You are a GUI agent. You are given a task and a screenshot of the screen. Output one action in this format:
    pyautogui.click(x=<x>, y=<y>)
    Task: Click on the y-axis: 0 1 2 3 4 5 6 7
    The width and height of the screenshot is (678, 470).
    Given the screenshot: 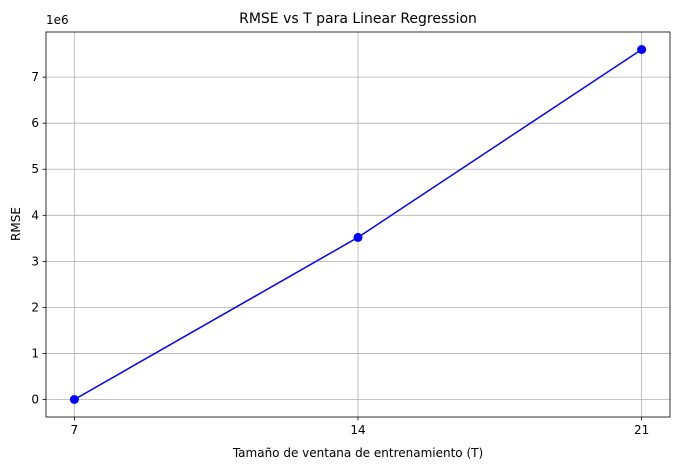 What is the action you would take?
    pyautogui.click(x=38, y=238)
    